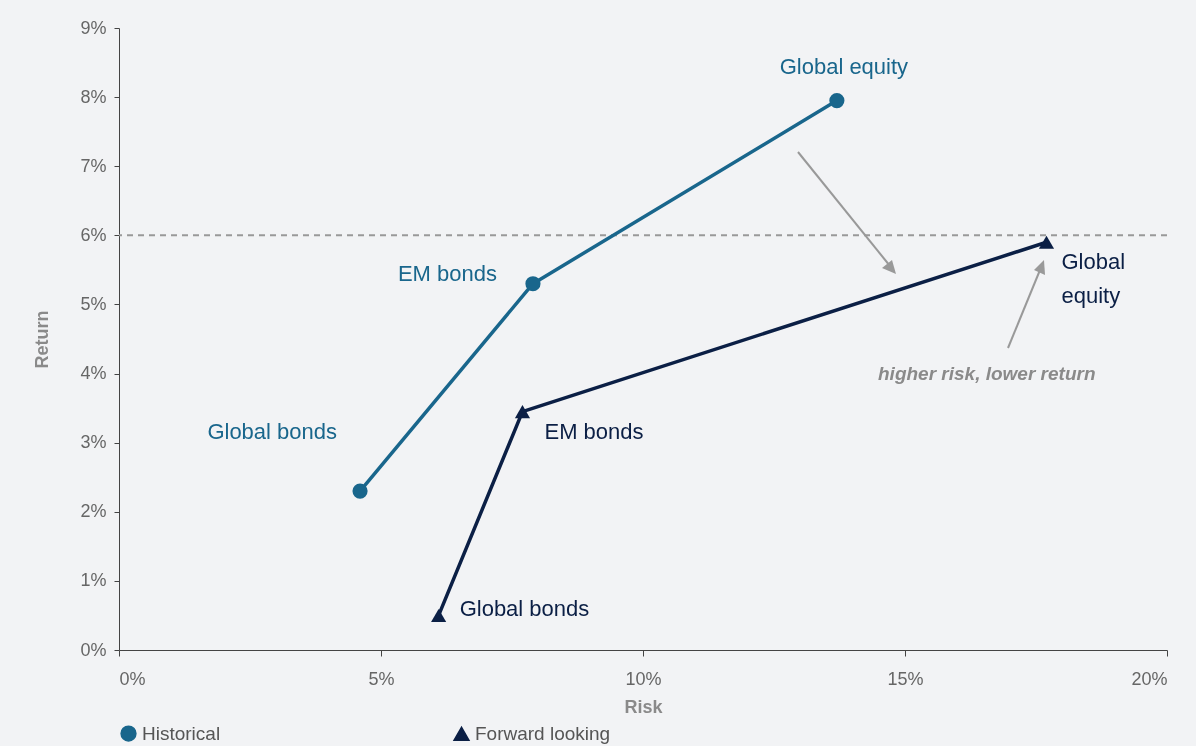 This screenshot has width=1196, height=746. What do you see at coordinates (93, 649) in the screenshot?
I see `y-tick-label: 0%` at bounding box center [93, 649].